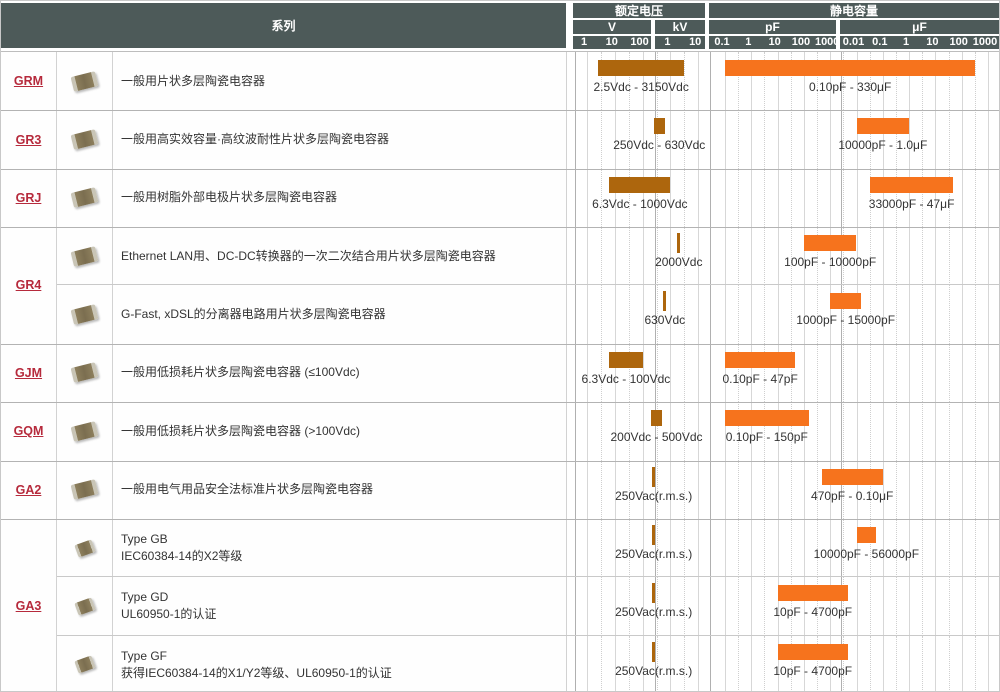  What do you see at coordinates (28, 285) in the screenshot?
I see `series-link-gr4: GR4` at bounding box center [28, 285].